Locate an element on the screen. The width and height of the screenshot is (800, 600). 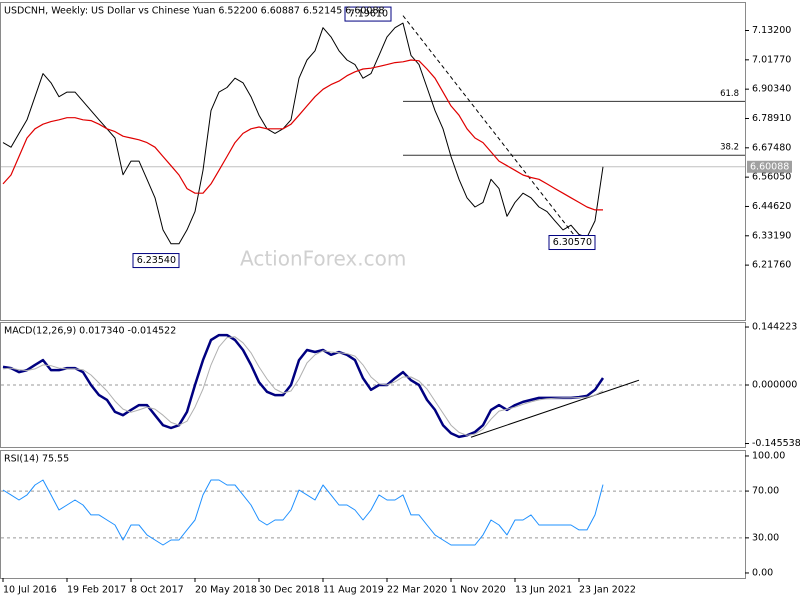
y-tick-label: 6.56050 is located at coordinates (771, 177).